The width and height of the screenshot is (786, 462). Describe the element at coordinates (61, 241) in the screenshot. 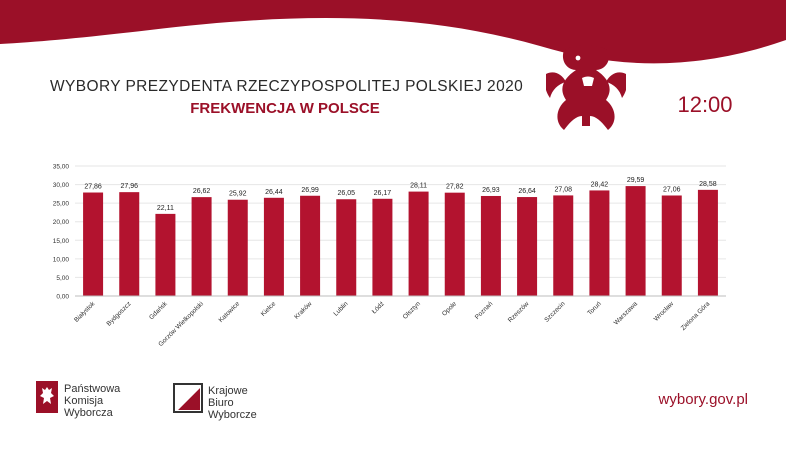

I see `y-tick-label: 15,00` at that location.